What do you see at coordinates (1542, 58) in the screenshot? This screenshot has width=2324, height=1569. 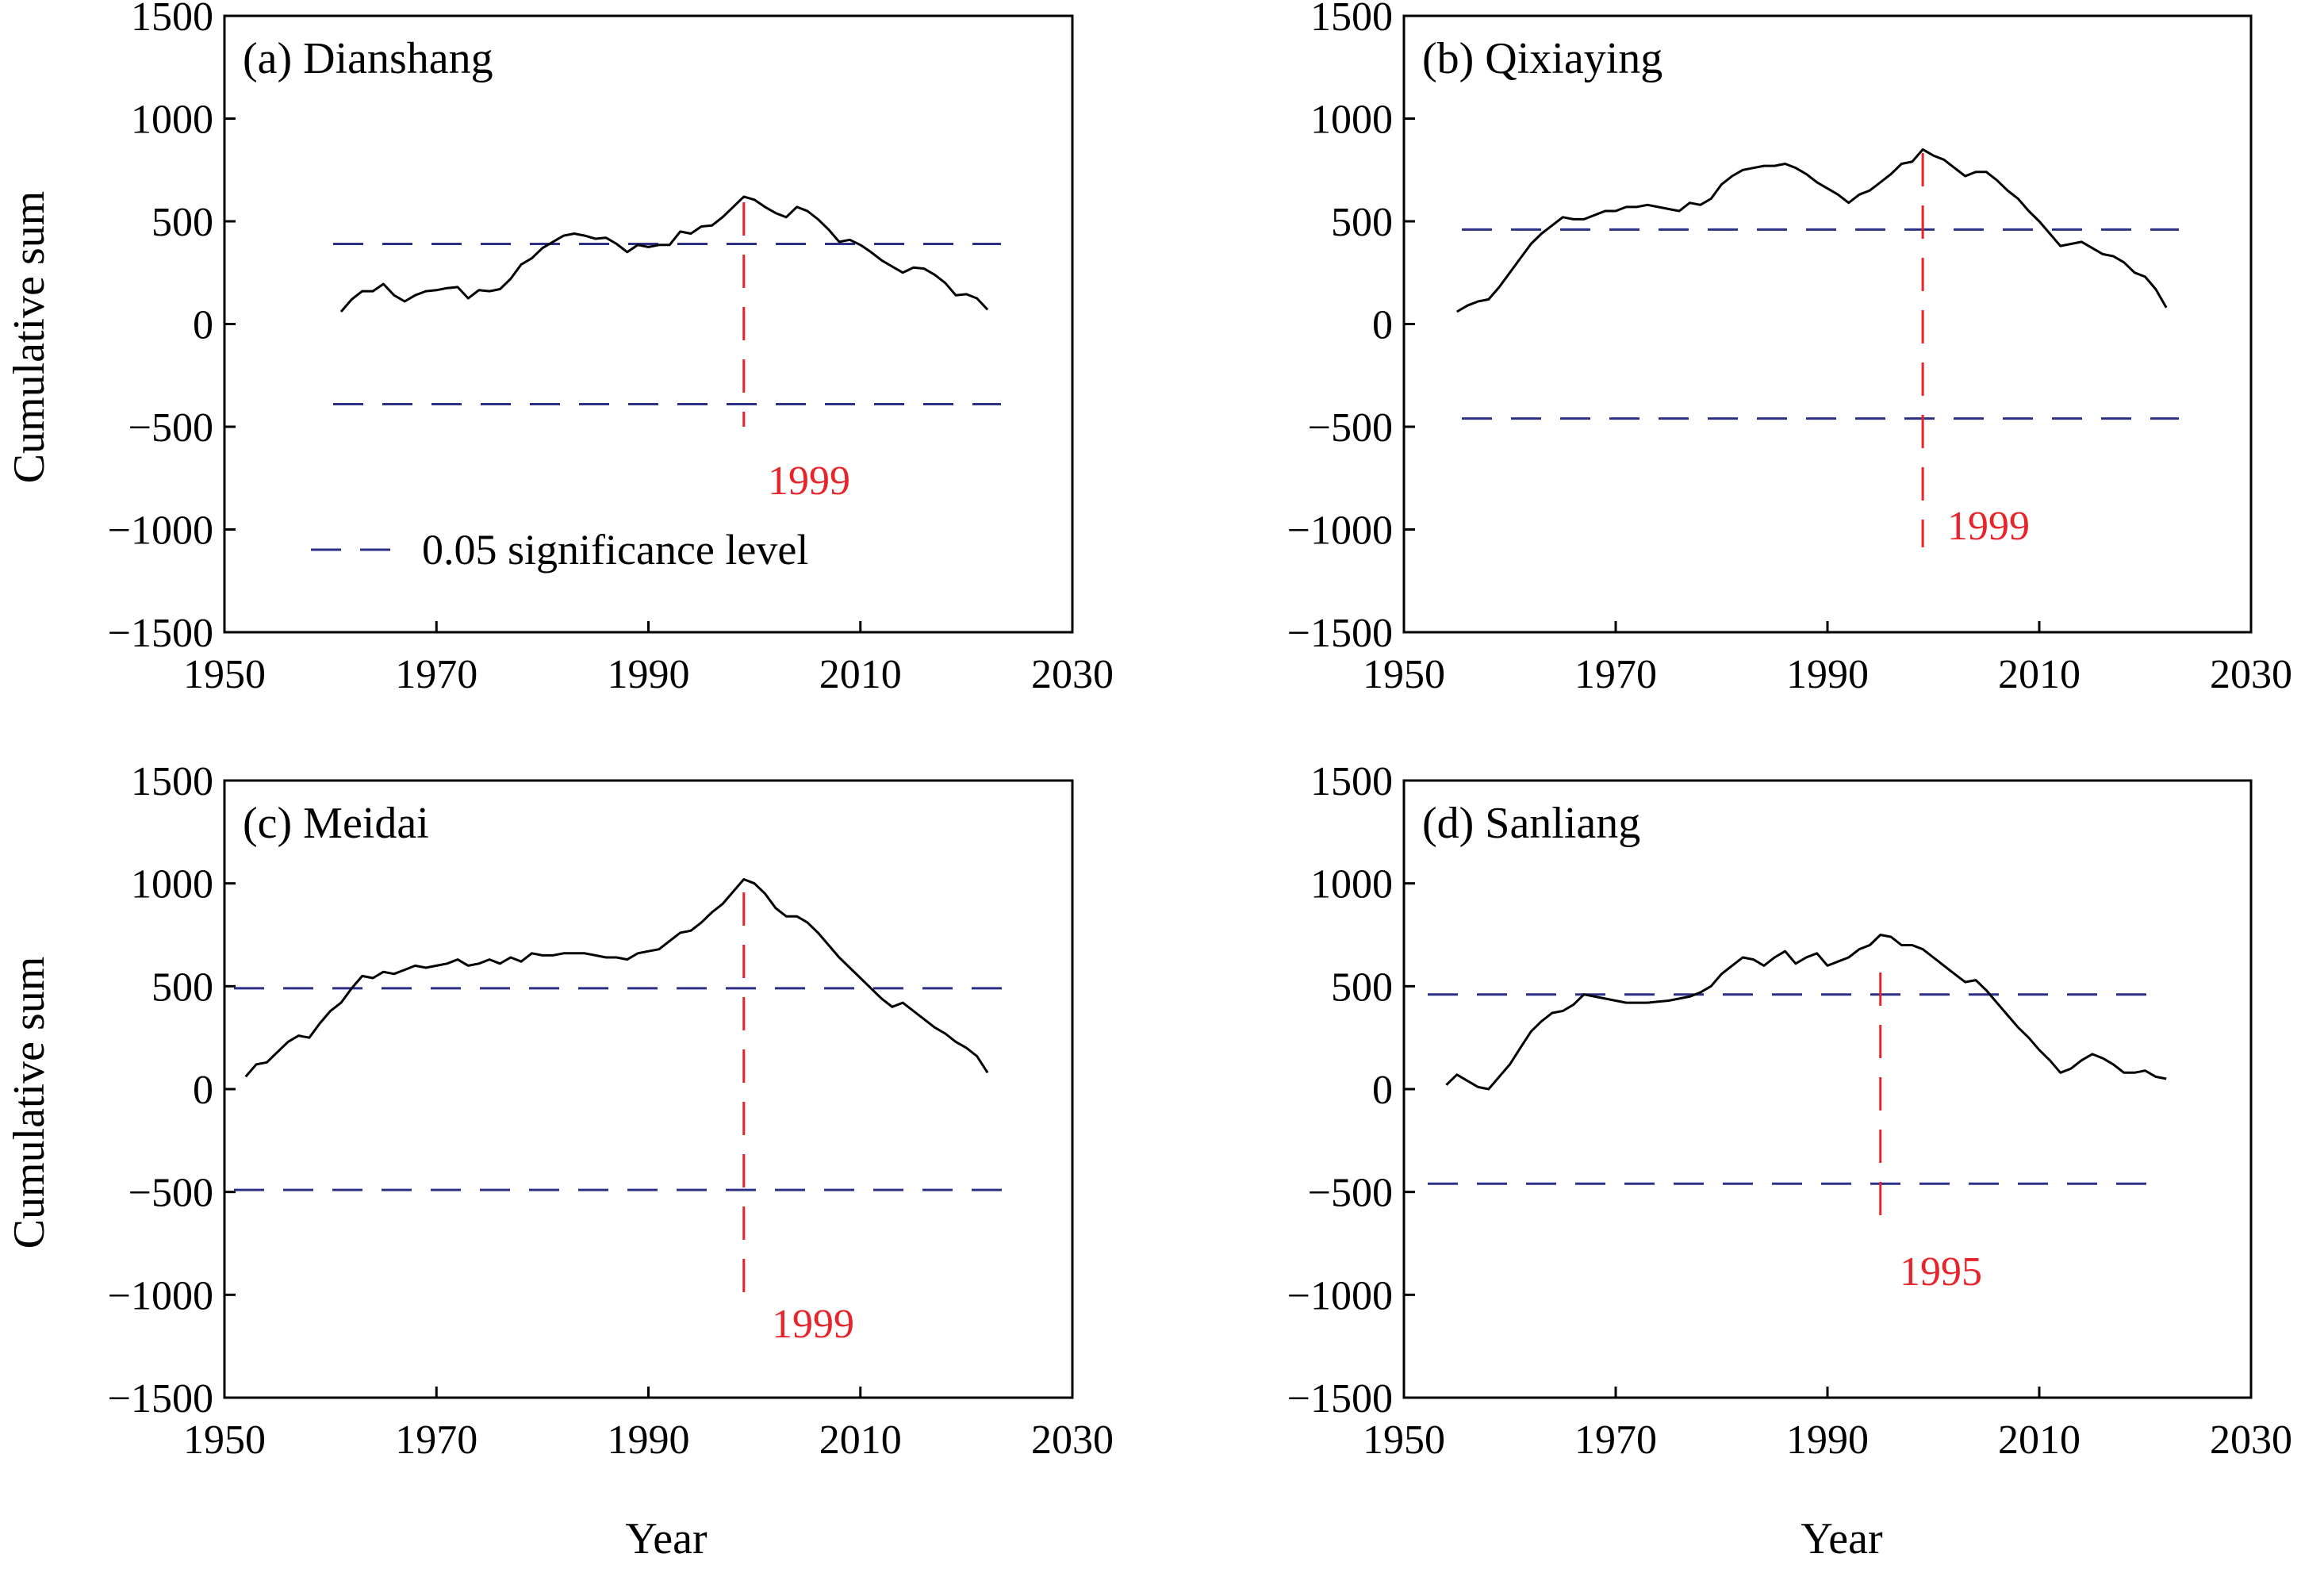 I see `panel-title: (b) Qixiaying` at bounding box center [1542, 58].